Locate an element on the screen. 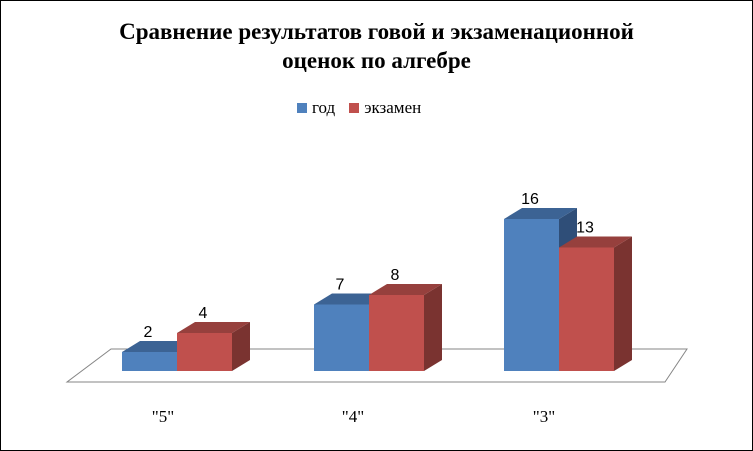  bar-year-2-label: 7 is located at coordinates (340, 285).